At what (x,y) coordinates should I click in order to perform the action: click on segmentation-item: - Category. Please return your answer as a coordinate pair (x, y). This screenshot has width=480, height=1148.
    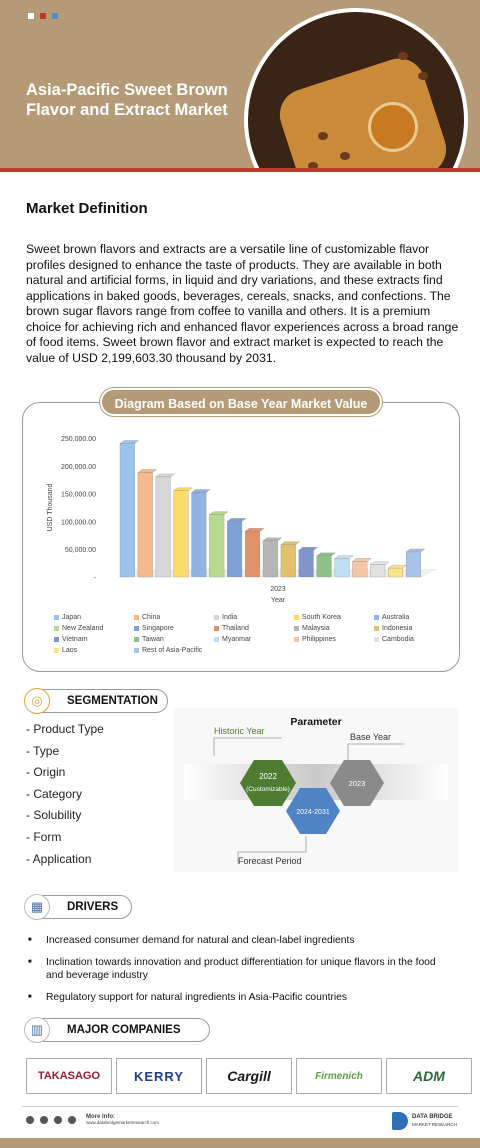
    Looking at the image, I should click on (54, 793).